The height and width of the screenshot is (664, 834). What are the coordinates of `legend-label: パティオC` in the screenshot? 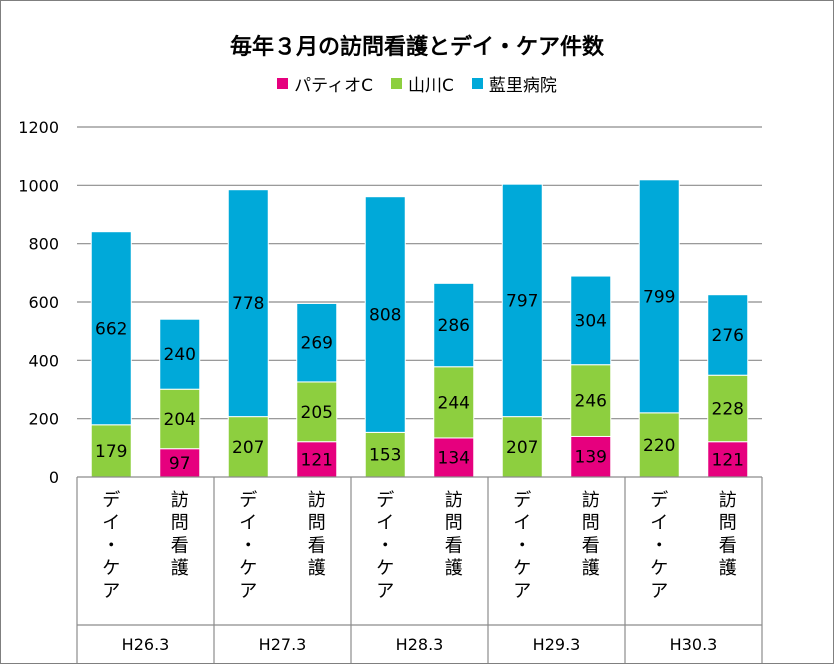 It's located at (333, 86).